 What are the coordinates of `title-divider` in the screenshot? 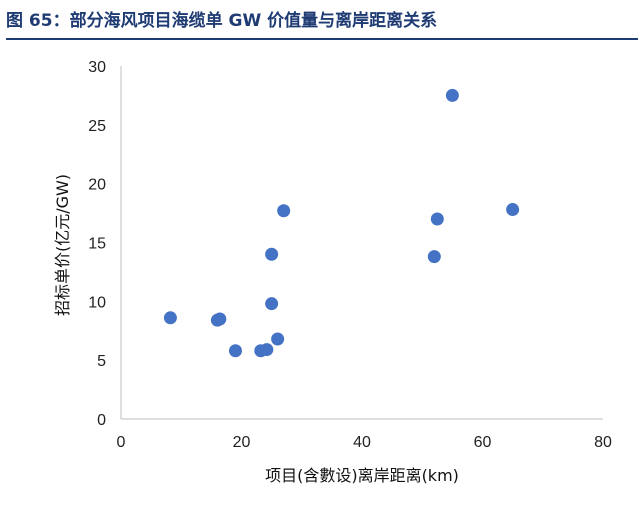 It's located at (322, 39).